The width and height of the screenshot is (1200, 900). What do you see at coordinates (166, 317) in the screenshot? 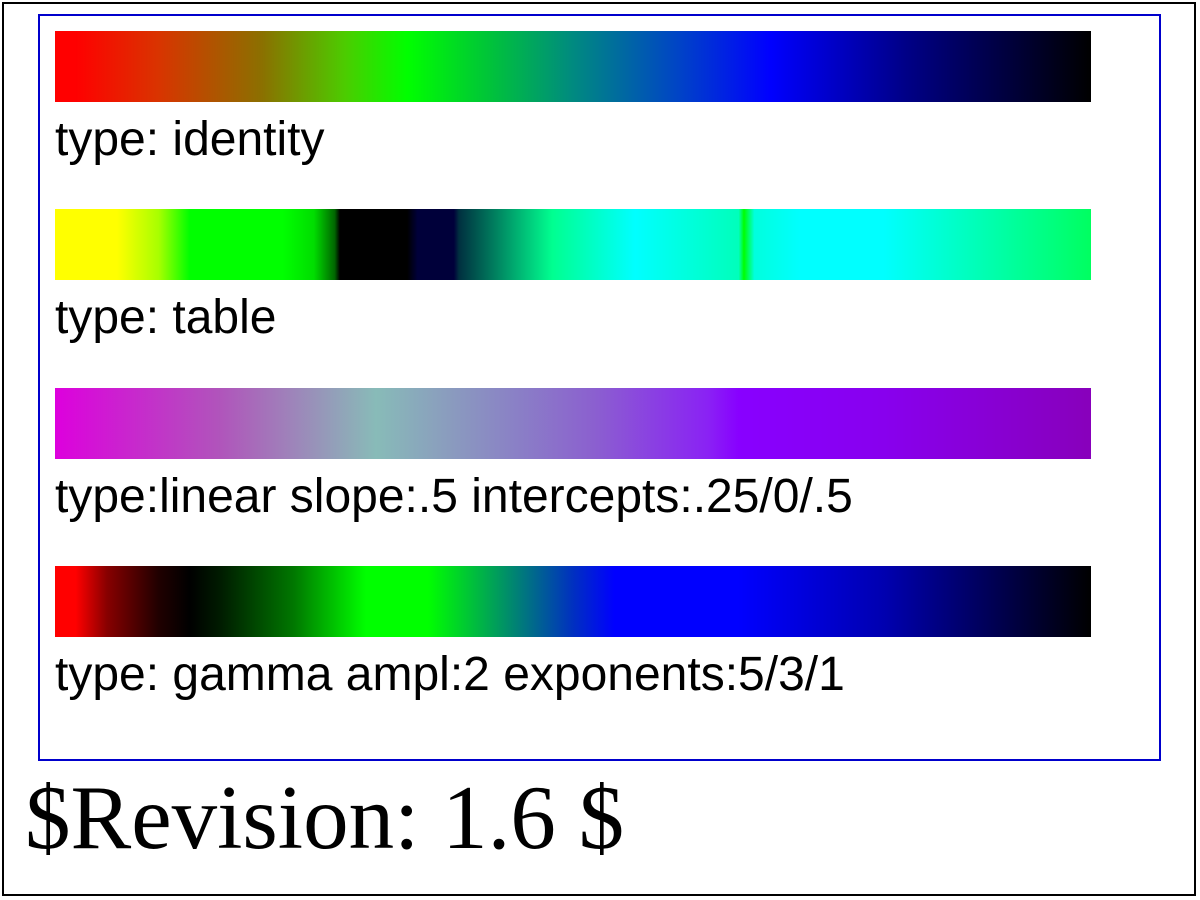
I see `label-table: type: table` at bounding box center [166, 317].